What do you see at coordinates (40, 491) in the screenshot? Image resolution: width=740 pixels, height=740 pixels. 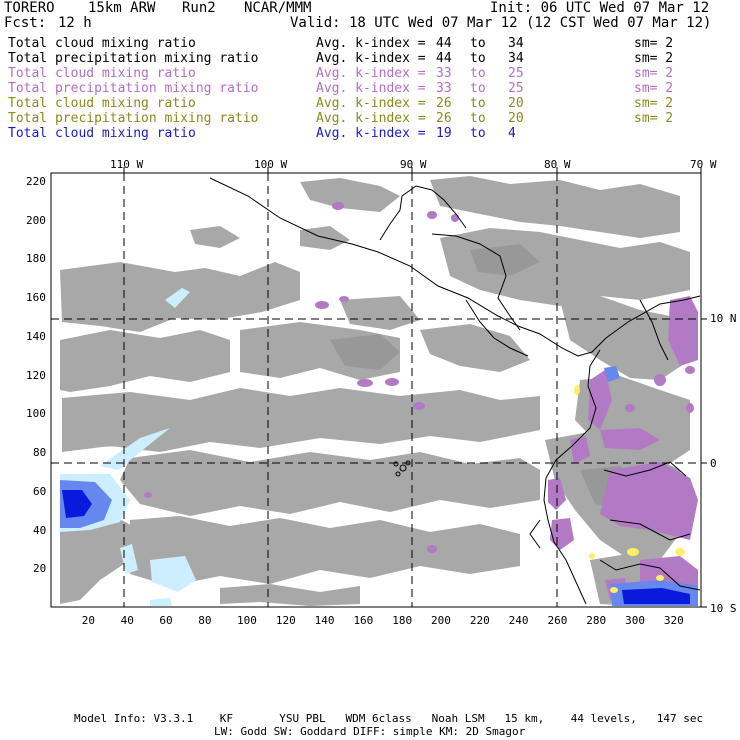 I see `y-tick-label: 60` at bounding box center [40, 491].